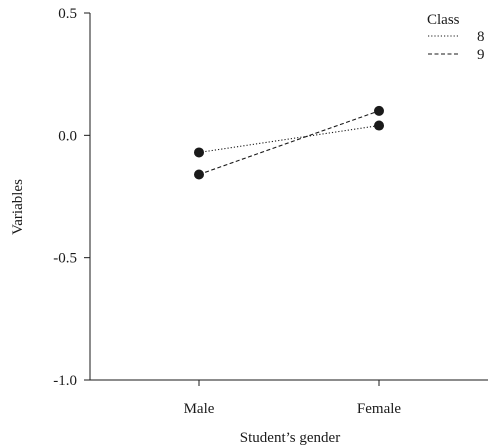  What do you see at coordinates (71, 197) in the screenshot?
I see `y-ticks: -1.0 -0.5 0.0 0.5` at bounding box center [71, 197].